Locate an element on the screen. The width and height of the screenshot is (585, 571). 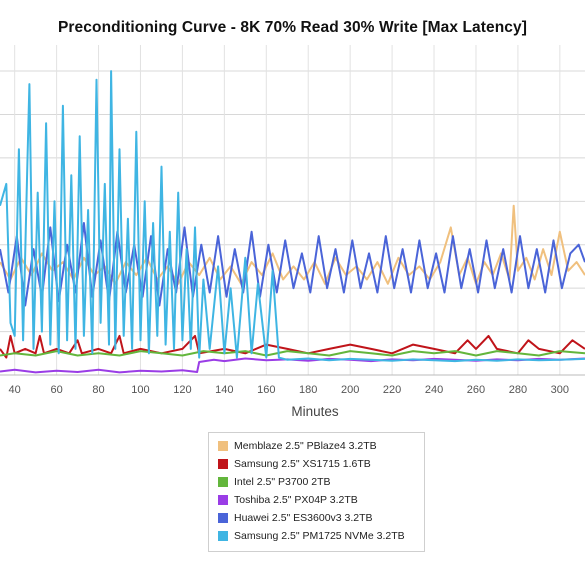
legend-item: Samsung 2.5" PM1725 NVMe 3.2TB is located at coordinates (311, 536).